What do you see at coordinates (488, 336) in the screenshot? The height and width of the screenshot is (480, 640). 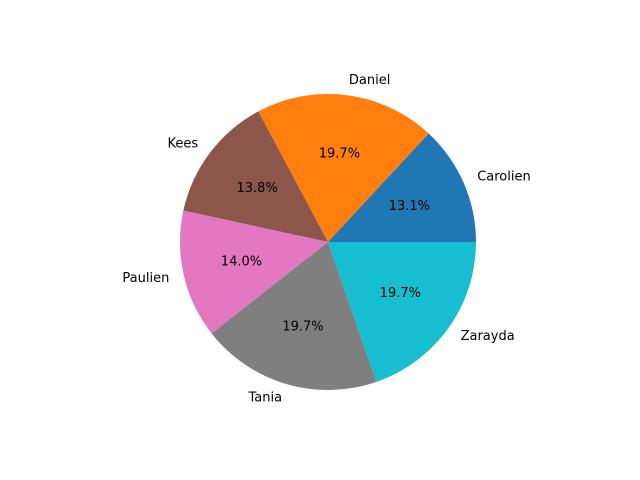 I see `slice-label-zarayda: Zarayda` at bounding box center [488, 336].